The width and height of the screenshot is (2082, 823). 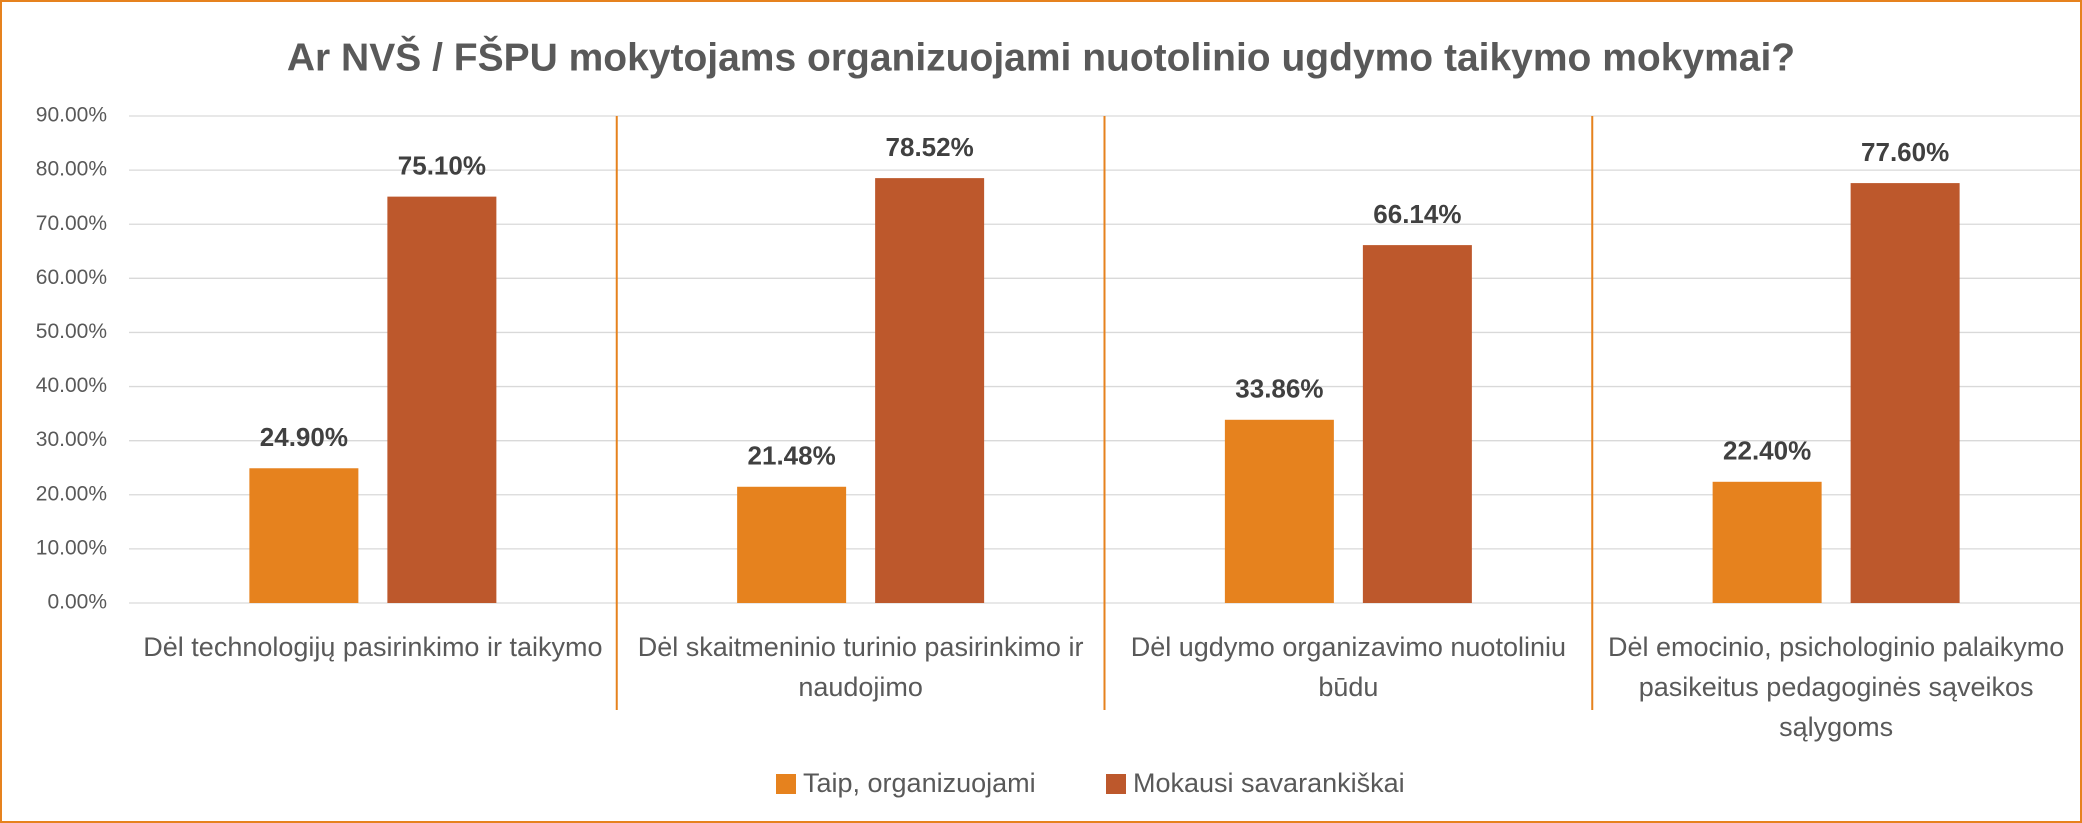 What do you see at coordinates (77, 602) in the screenshot?
I see `y-tick-label: 0.00%` at bounding box center [77, 602].